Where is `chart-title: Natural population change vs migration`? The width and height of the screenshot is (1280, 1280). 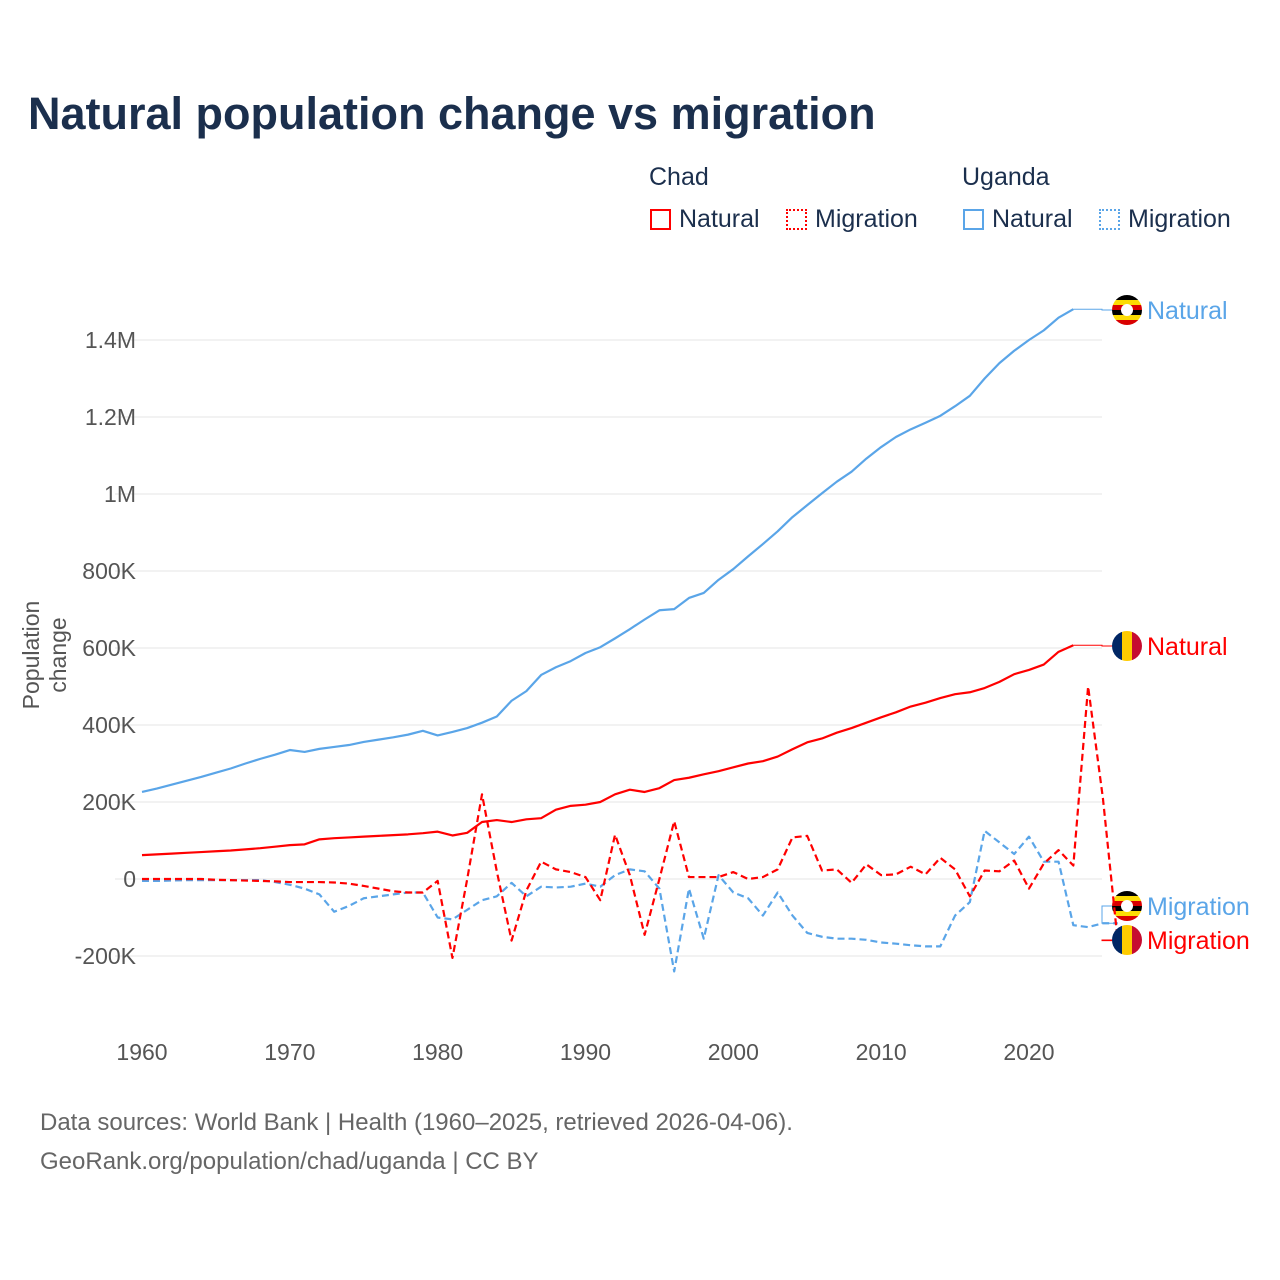
chart-title: Natural population change vs migration is located at coordinates (452, 113).